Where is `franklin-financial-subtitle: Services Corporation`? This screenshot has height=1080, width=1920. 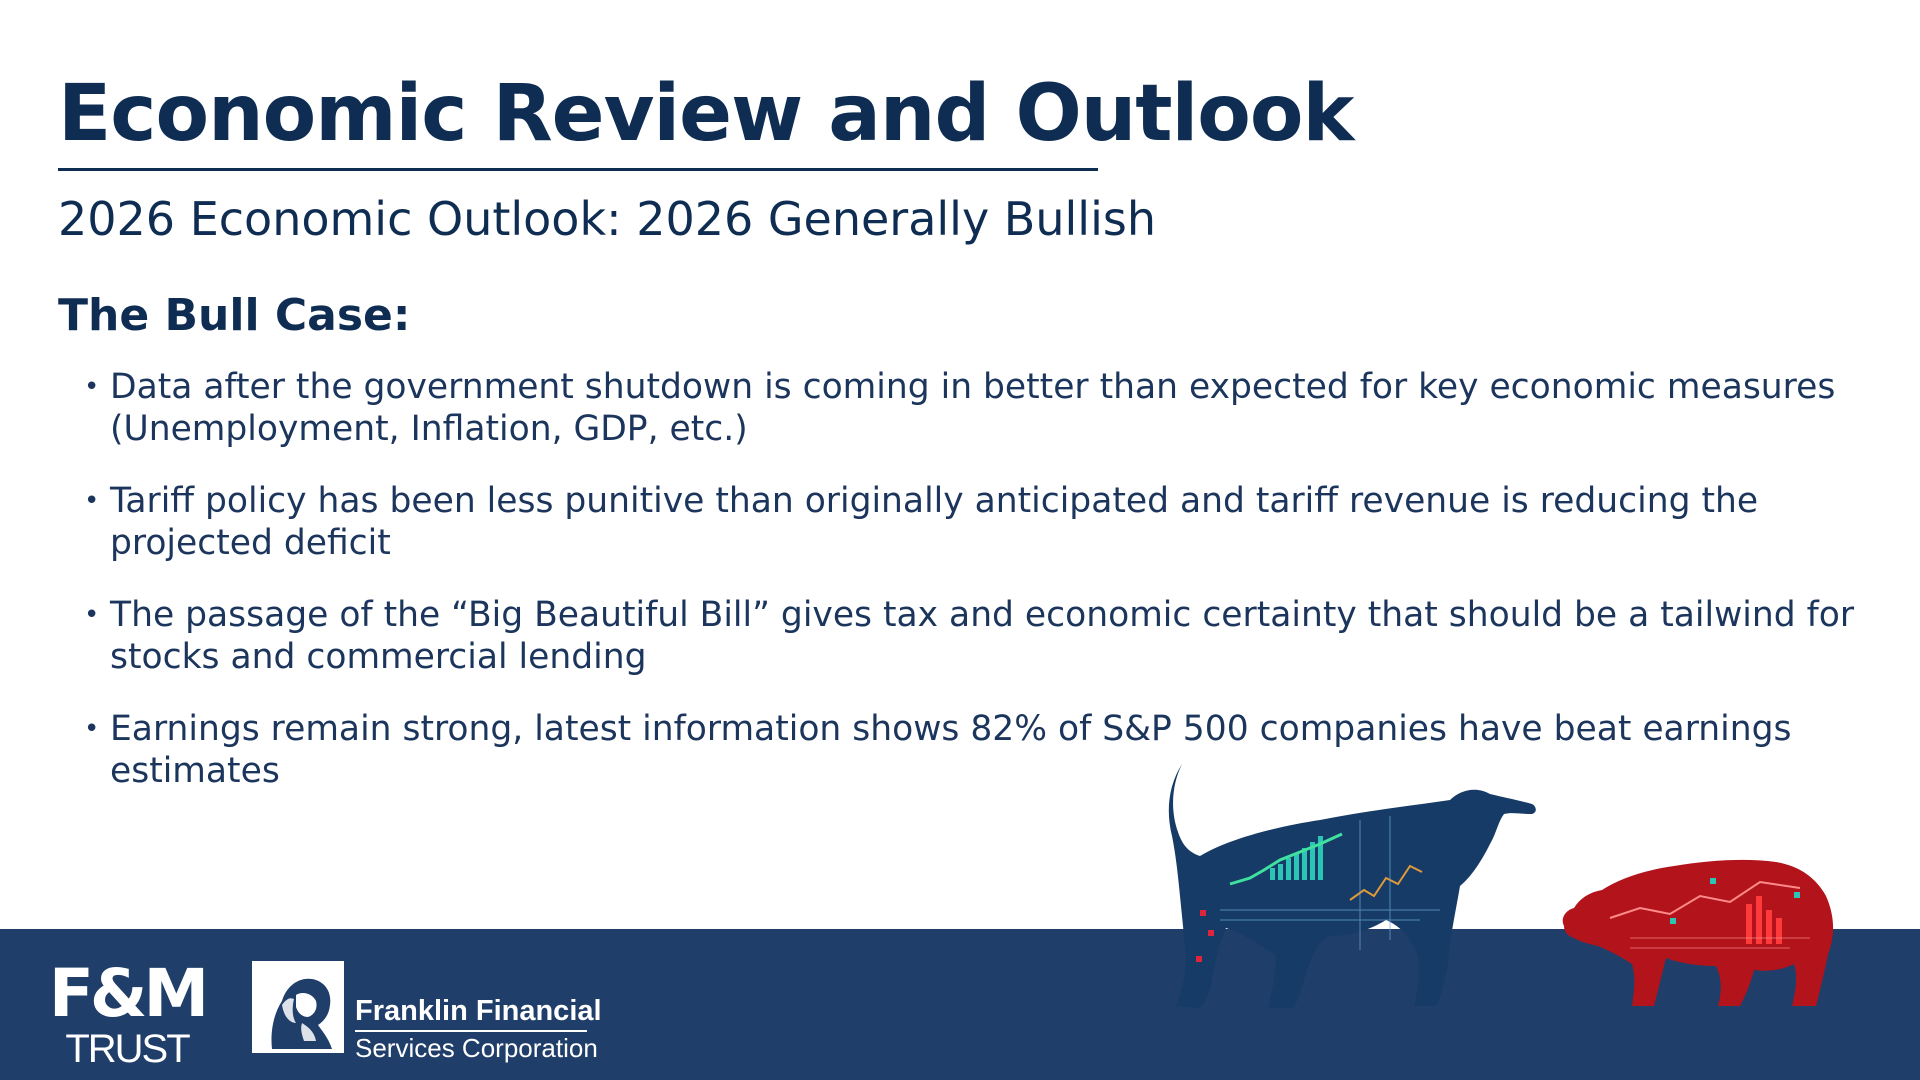
franklin-financial-subtitle: Services Corporation is located at coordinates (476, 1048).